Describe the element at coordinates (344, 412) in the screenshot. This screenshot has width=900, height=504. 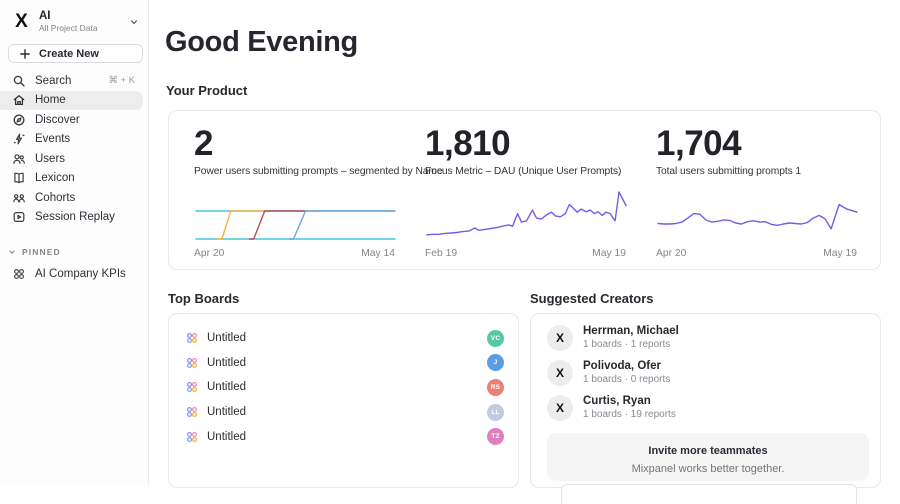
I see `board-row: Untitled LL` at that location.